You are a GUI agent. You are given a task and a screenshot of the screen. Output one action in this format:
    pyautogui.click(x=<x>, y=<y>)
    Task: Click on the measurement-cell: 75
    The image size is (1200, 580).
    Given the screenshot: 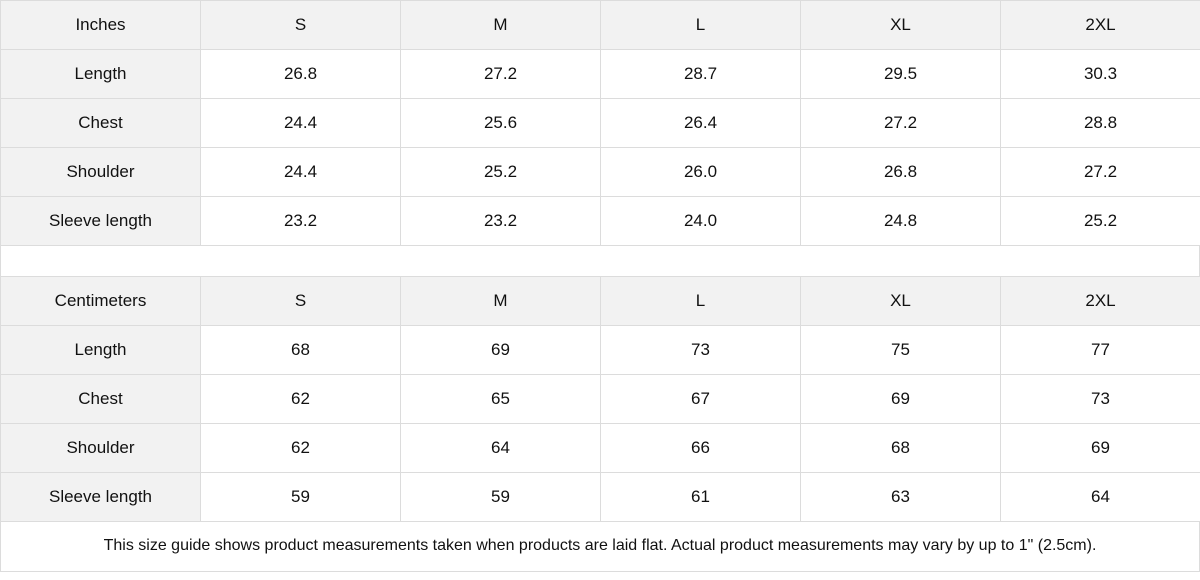 What is the action you would take?
    pyautogui.click(x=900, y=350)
    